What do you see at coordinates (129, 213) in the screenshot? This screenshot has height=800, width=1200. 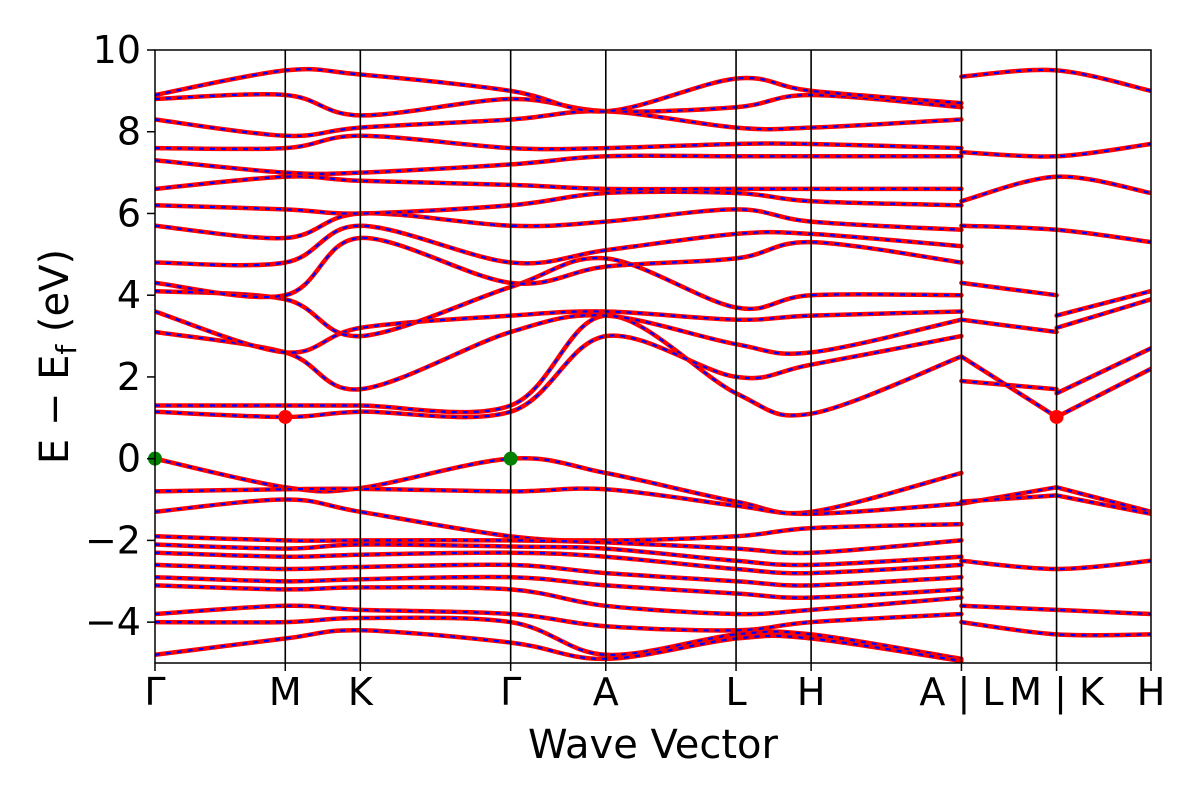 I see `y-tick-label: 6` at bounding box center [129, 213].